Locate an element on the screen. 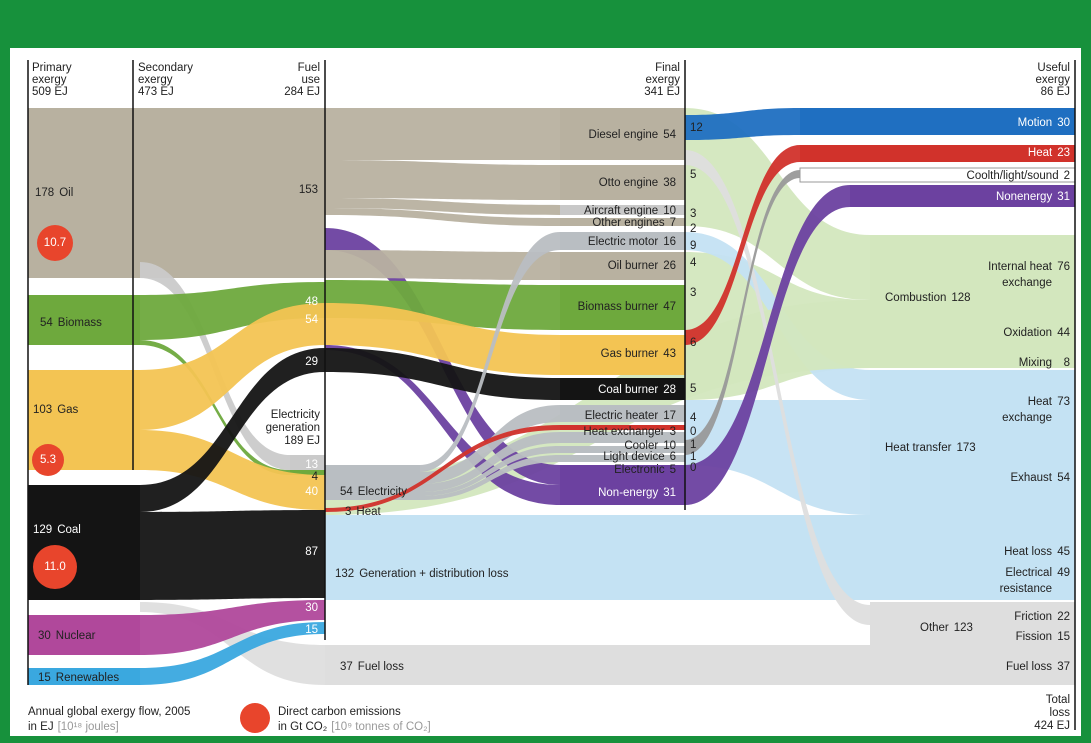 The image size is (1091, 743). label-part: Oil burner is located at coordinates (633, 266).